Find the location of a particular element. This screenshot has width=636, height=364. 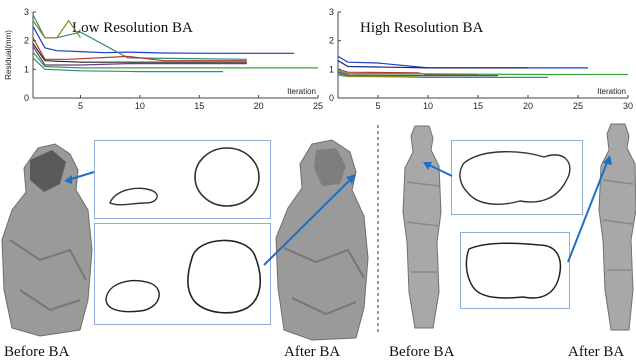

low-res-contour-large-after is located at coordinates (224, 276).